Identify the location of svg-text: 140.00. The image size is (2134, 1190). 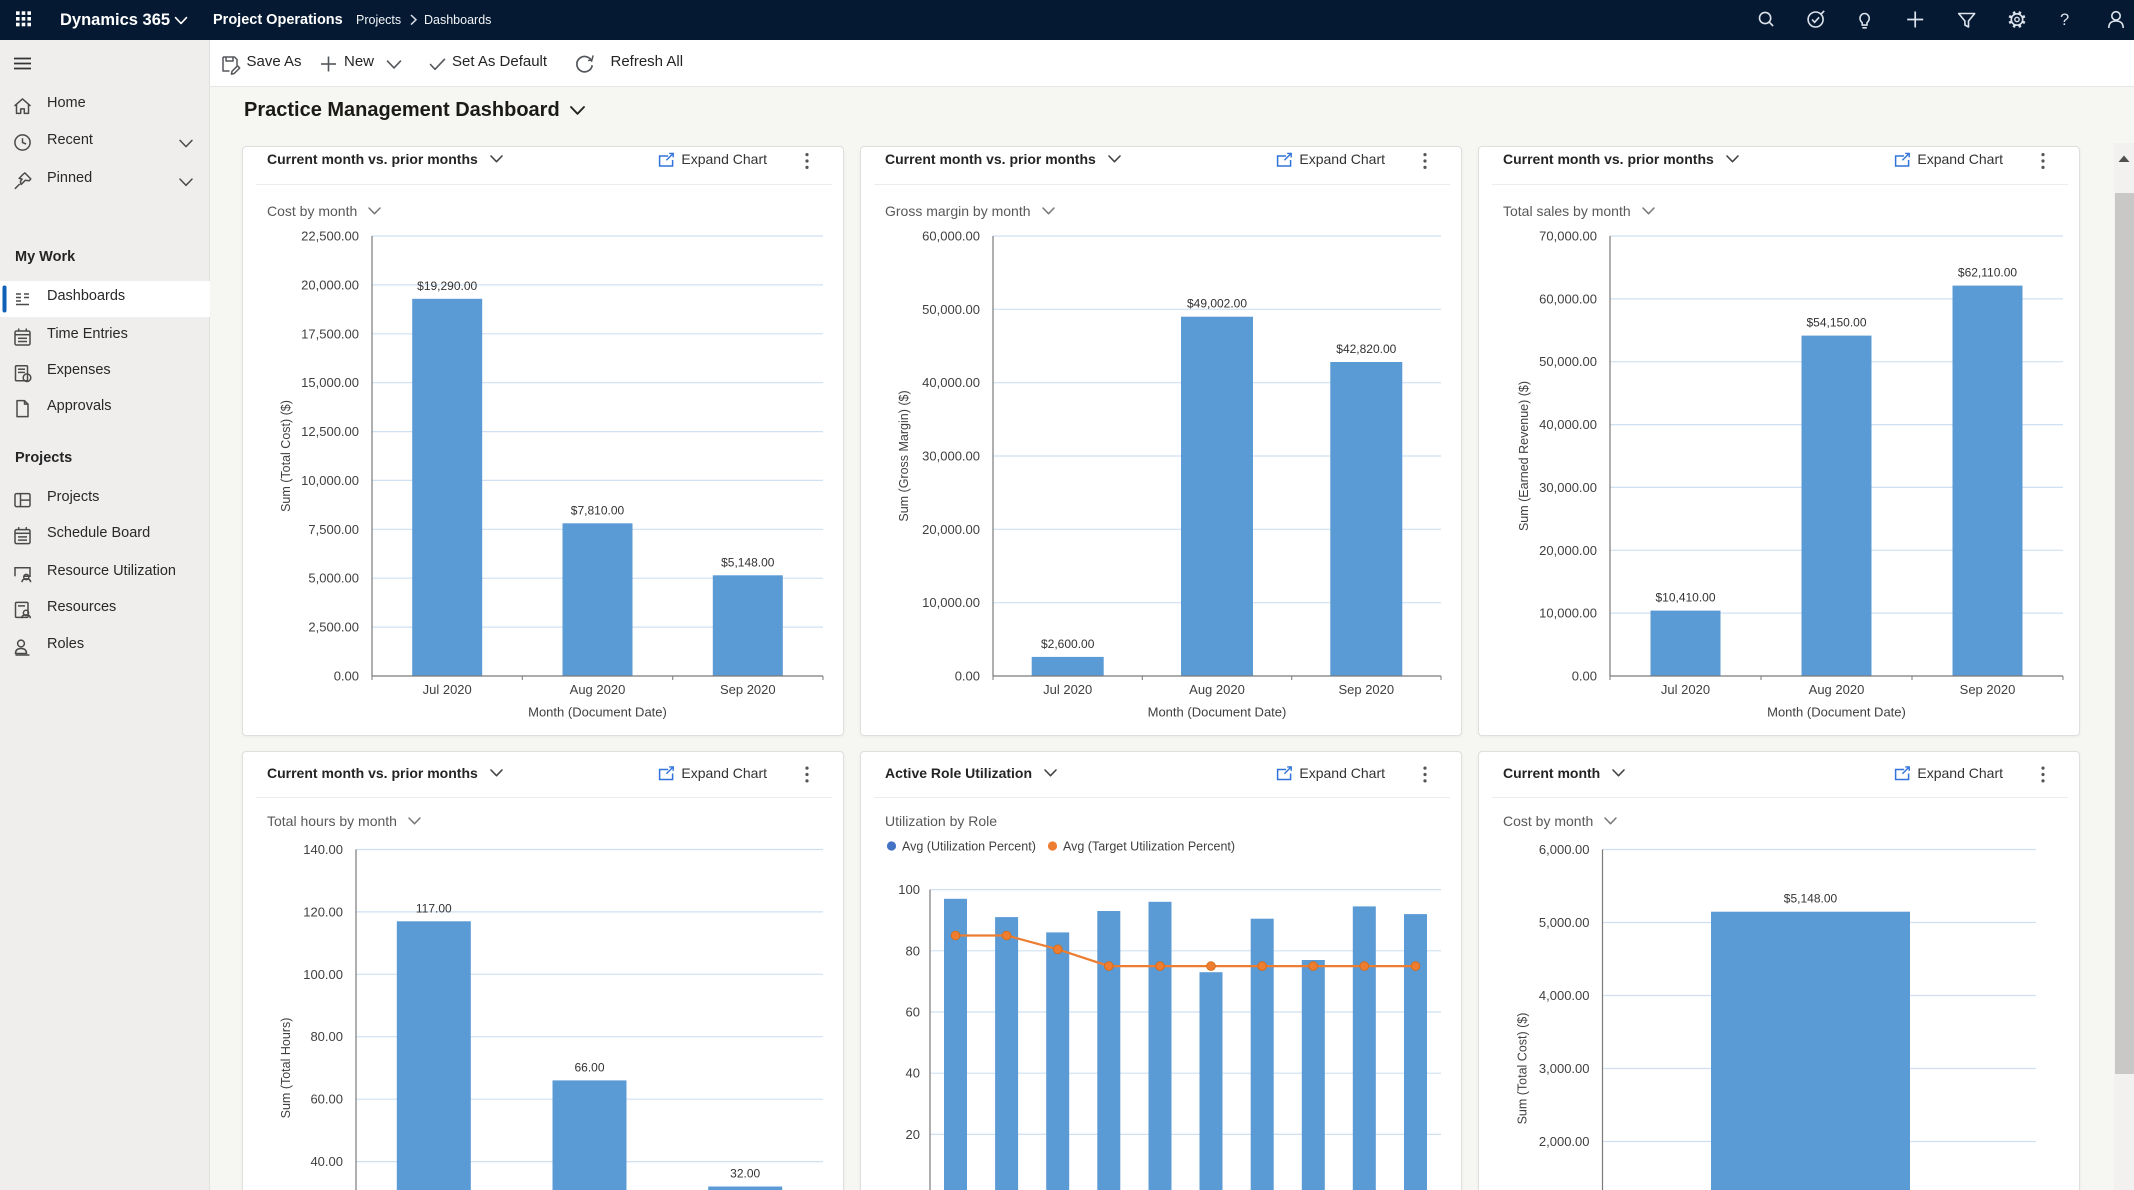
(323, 849).